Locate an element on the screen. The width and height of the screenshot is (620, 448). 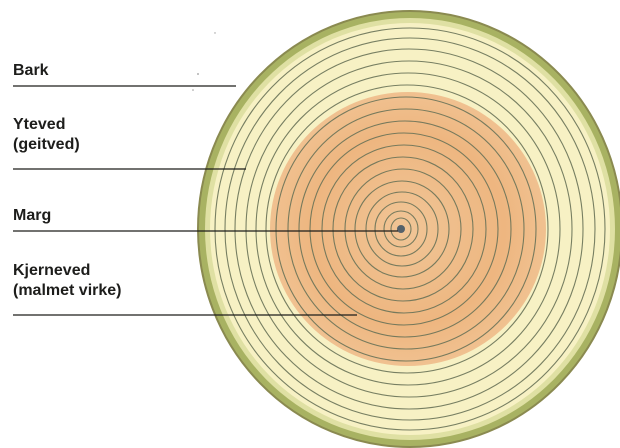
label-kjerneved: Kjerneved (malmet virke) is located at coordinates (67, 281).